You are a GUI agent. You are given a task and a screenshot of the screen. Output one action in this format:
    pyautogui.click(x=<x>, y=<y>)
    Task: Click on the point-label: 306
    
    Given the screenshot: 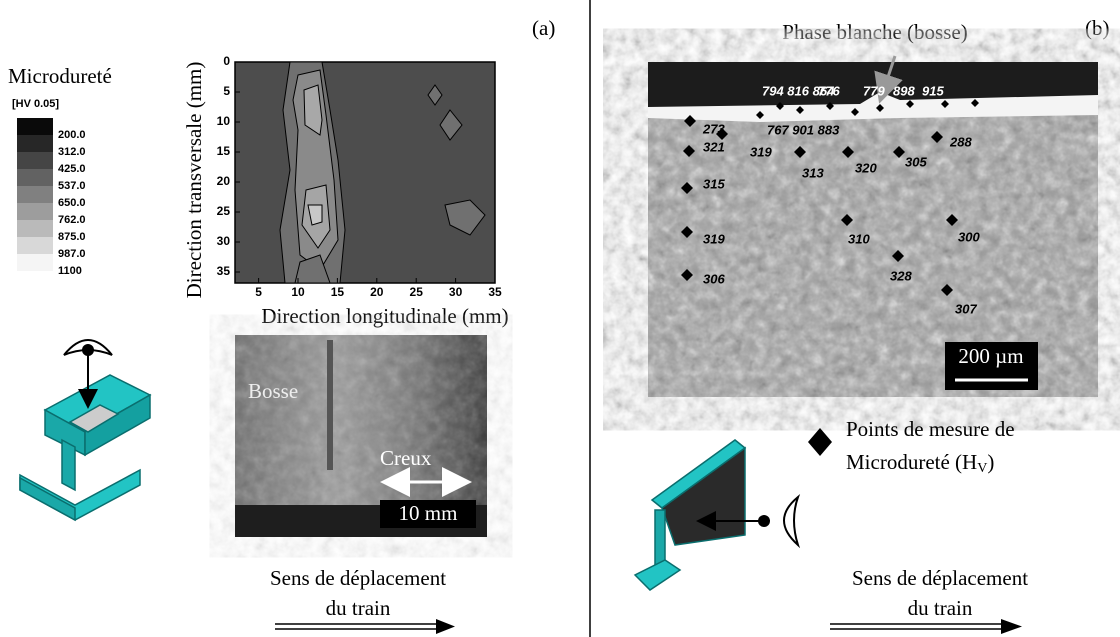 What is the action you would take?
    pyautogui.click(x=714, y=278)
    